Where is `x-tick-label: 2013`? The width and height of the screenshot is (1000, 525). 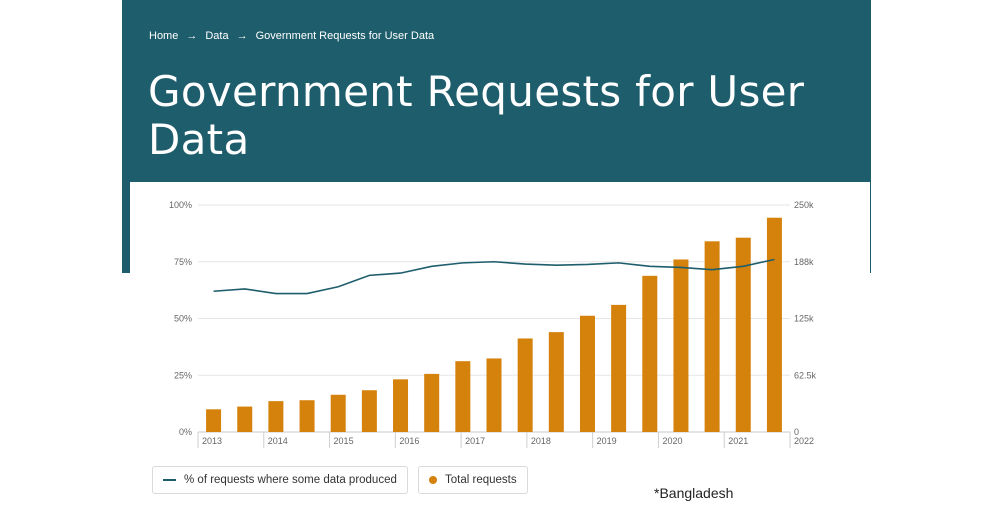 x-tick-label: 2013 is located at coordinates (212, 441).